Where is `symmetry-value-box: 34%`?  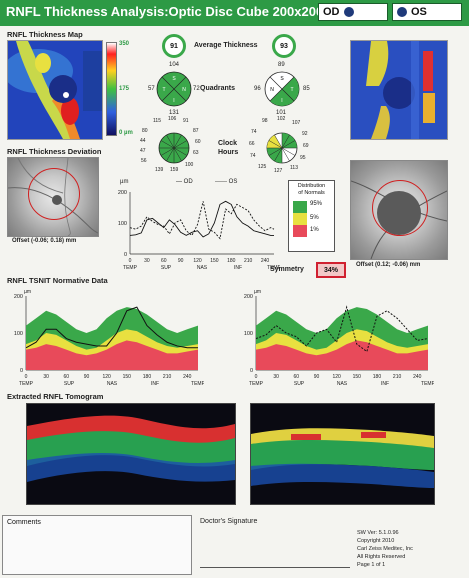
symmetry-value-box: 34% is located at coordinates (331, 270).